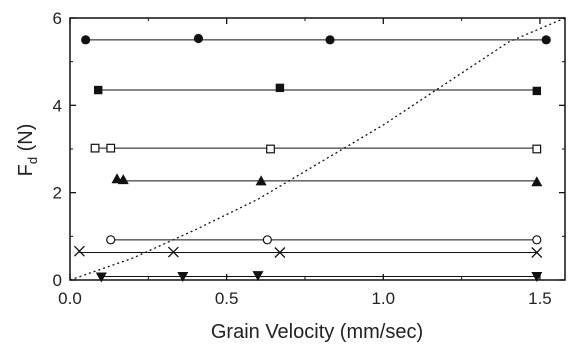 The height and width of the screenshot is (347, 580). Describe the element at coordinates (383, 298) in the screenshot. I see `x-tick-label: 1.0` at that location.